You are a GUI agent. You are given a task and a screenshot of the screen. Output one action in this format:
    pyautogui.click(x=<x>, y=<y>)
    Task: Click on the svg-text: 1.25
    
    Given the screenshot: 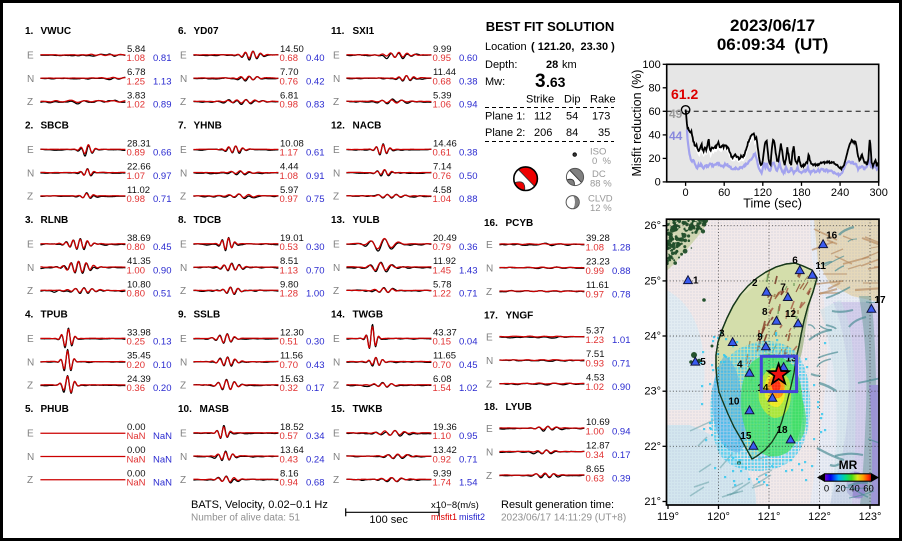 What is the action you would take?
    pyautogui.click(x=136, y=81)
    